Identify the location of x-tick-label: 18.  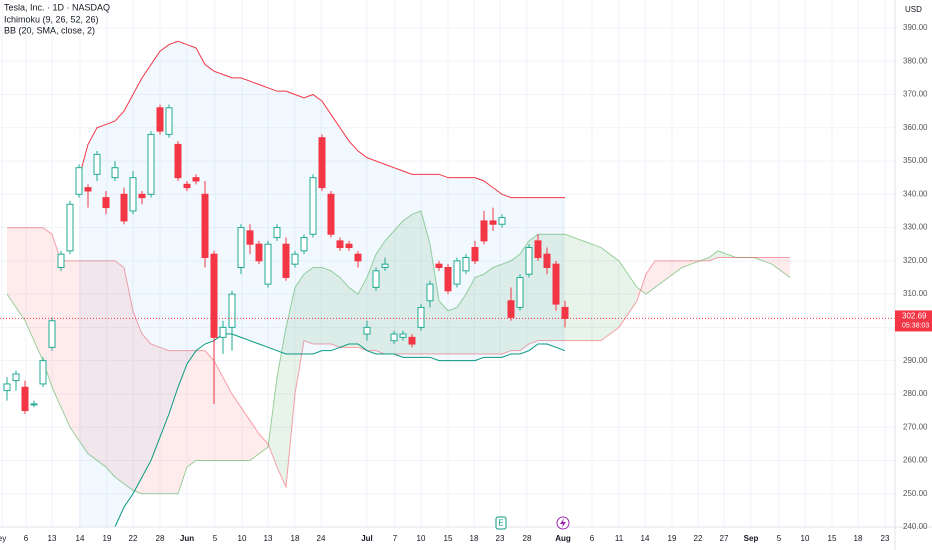
(295, 538).